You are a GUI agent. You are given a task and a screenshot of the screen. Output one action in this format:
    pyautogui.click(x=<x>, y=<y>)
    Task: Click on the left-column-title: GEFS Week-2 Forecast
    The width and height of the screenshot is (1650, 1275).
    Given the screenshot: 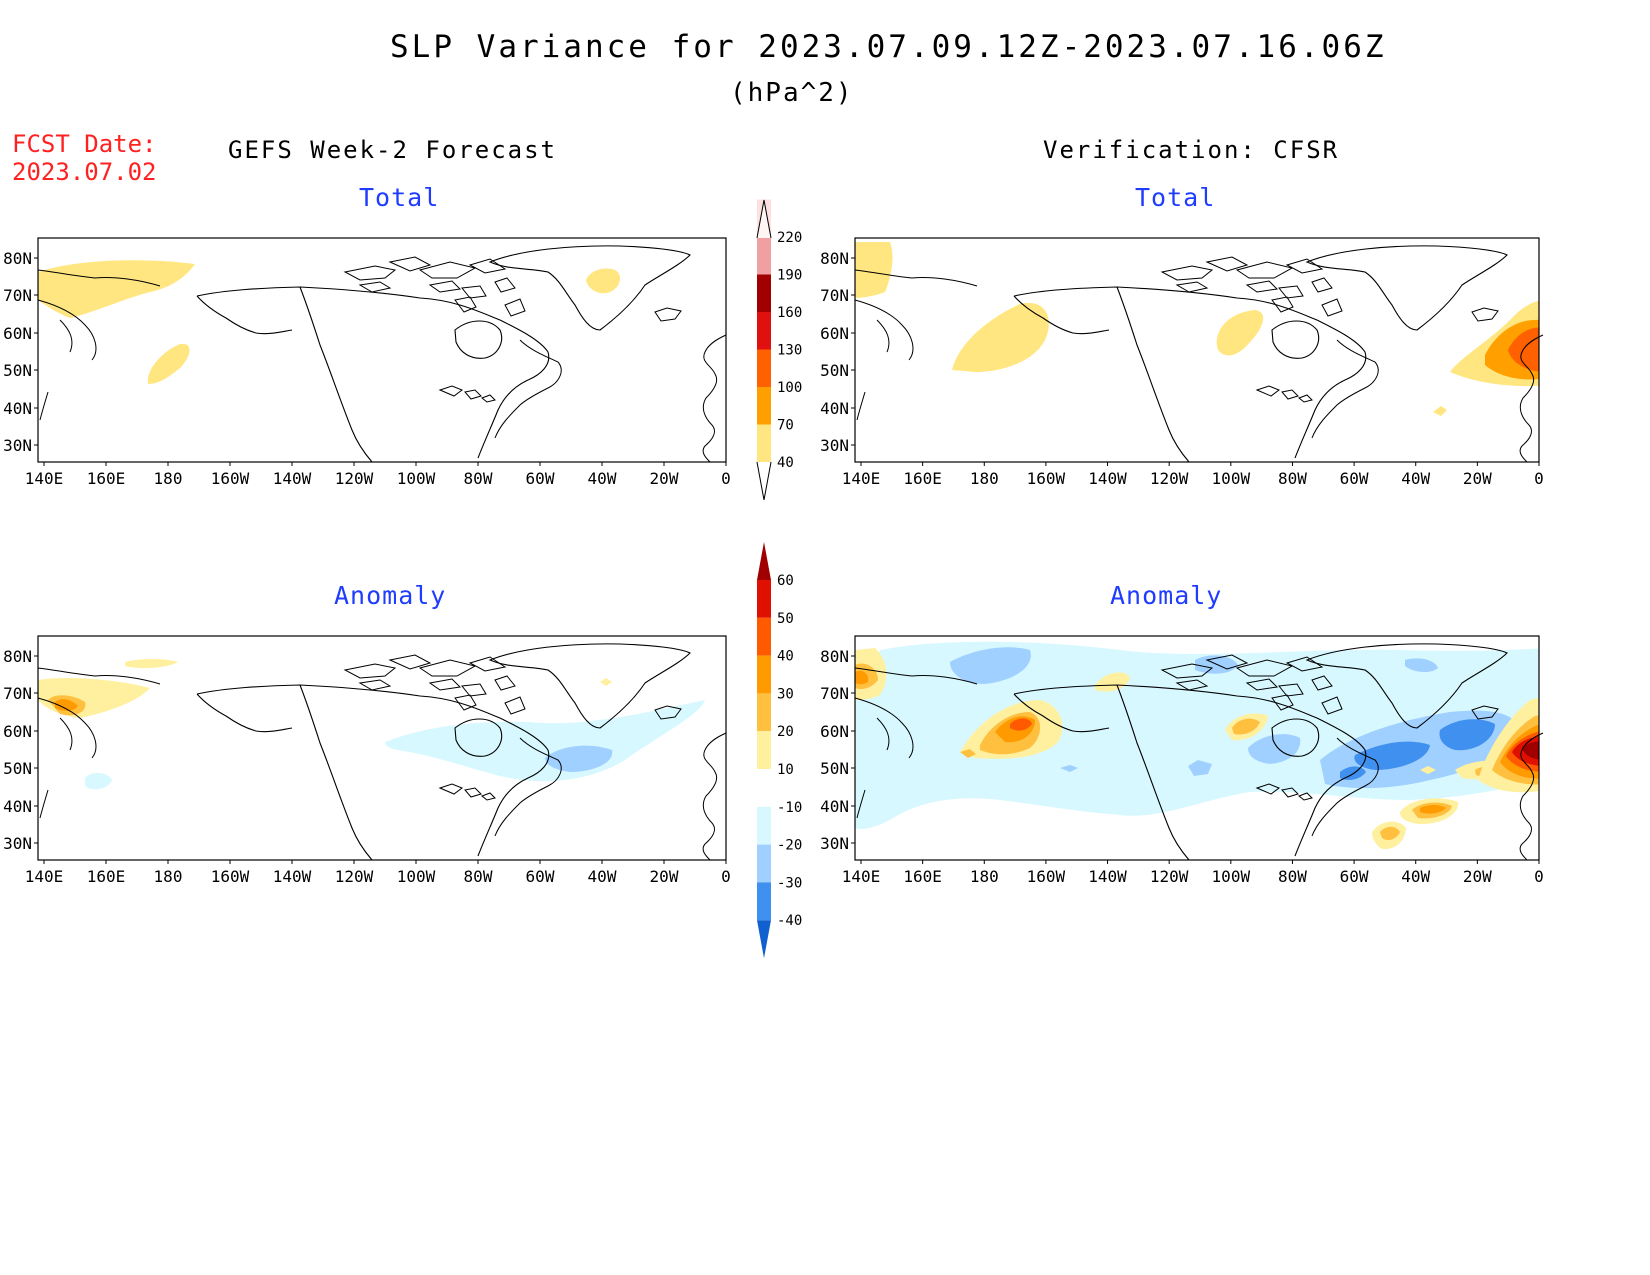 What is the action you would take?
    pyautogui.click(x=392, y=150)
    